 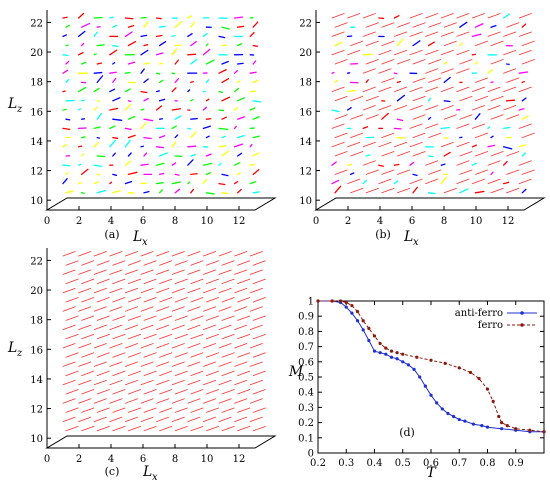 I want to click on z-tick-label: 22, so click(x=36, y=23).